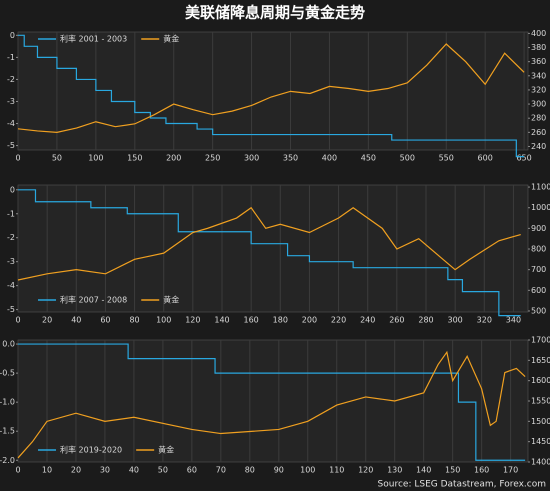 This screenshot has width=550, height=491. What do you see at coordinates (394, 470) in the screenshot?
I see `x-tick-label: 130` at bounding box center [394, 470].